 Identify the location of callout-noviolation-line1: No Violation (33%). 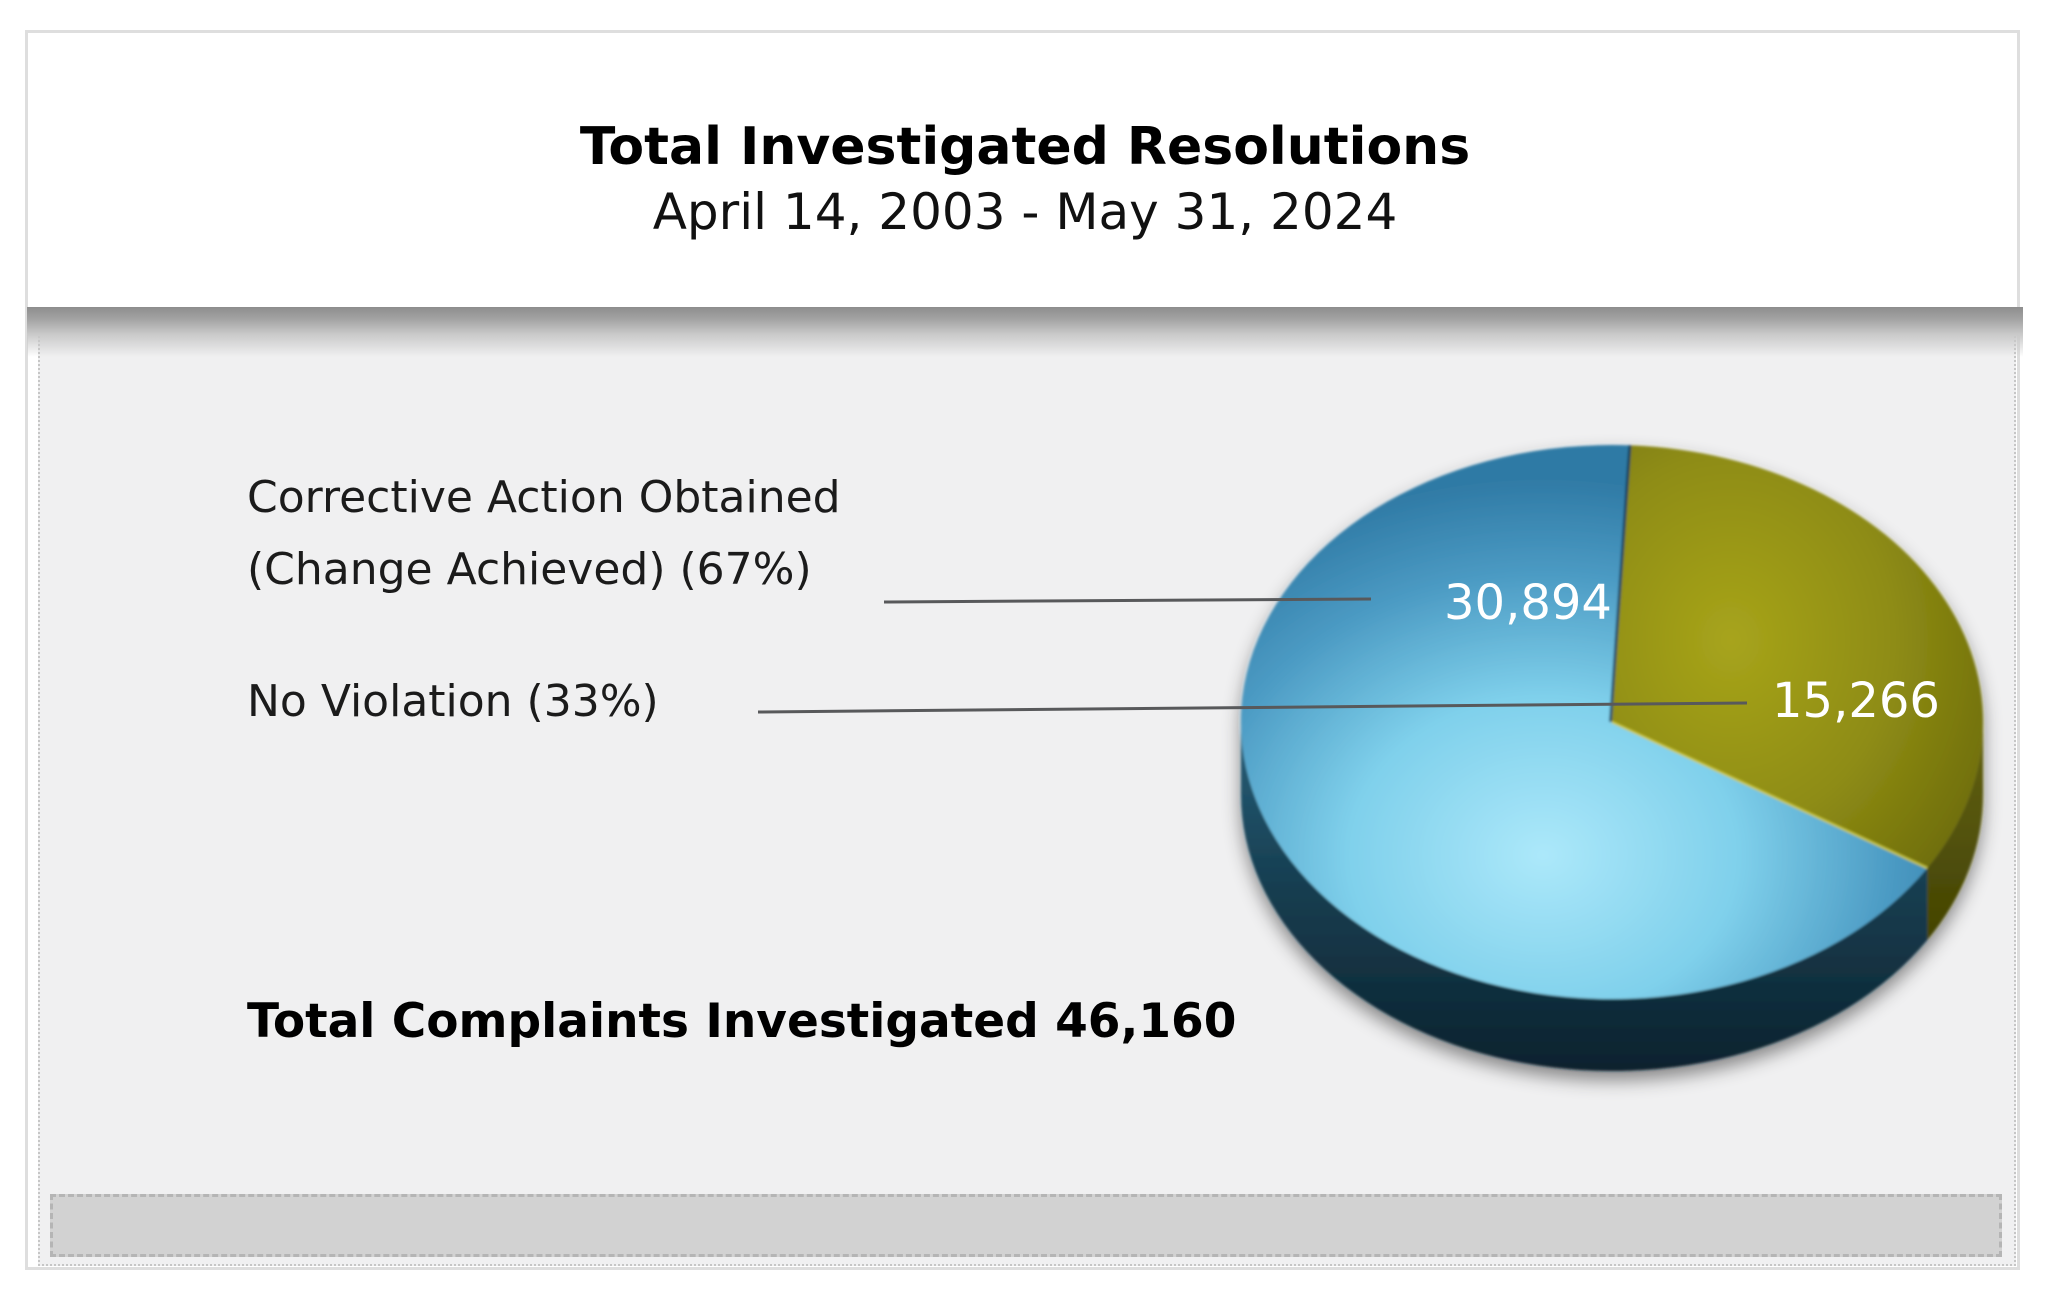
(453, 701).